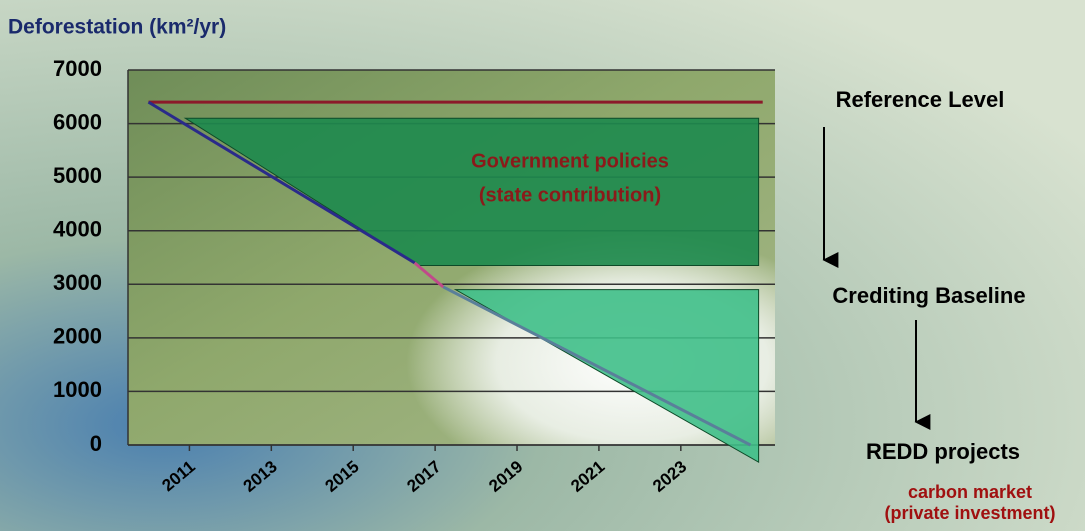 The width and height of the screenshot is (1085, 531). What do you see at coordinates (77, 336) in the screenshot?
I see `y-tick-label: 2000` at bounding box center [77, 336].